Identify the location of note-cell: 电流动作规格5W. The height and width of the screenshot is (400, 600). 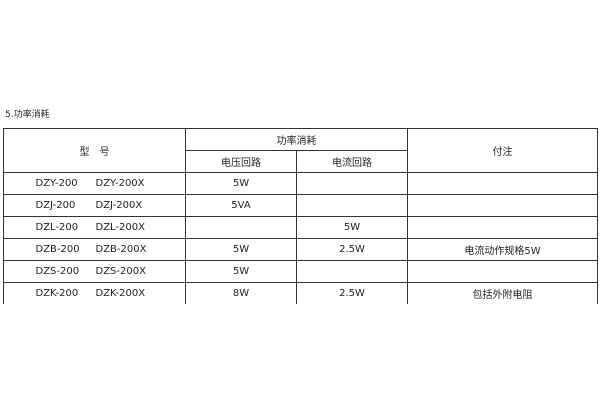
(502, 249).